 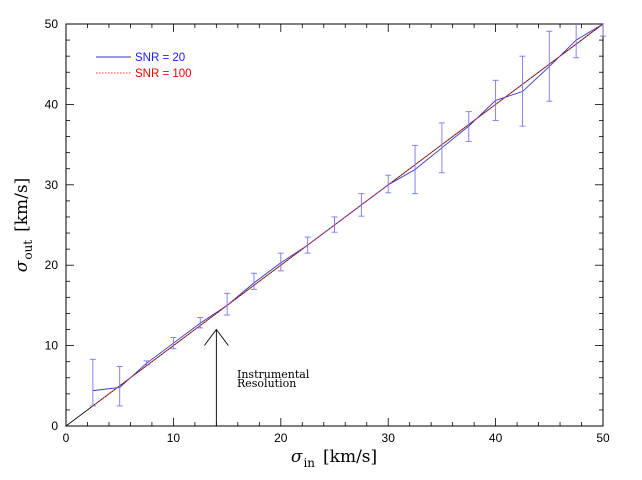 What do you see at coordinates (22, 266) in the screenshot?
I see `y-axis-label-symbol: σ` at bounding box center [22, 266].